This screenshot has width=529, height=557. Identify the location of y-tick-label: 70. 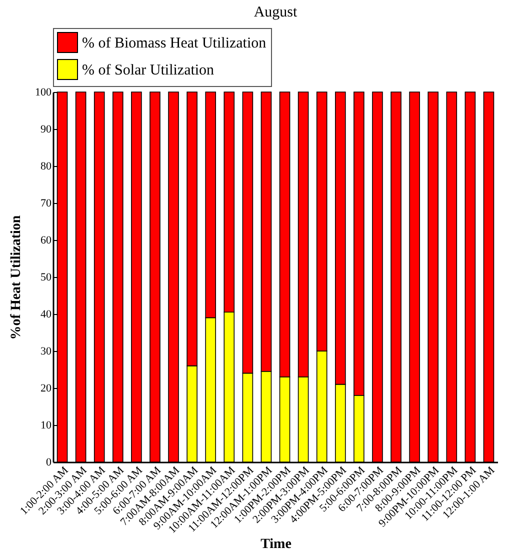
(46, 204).